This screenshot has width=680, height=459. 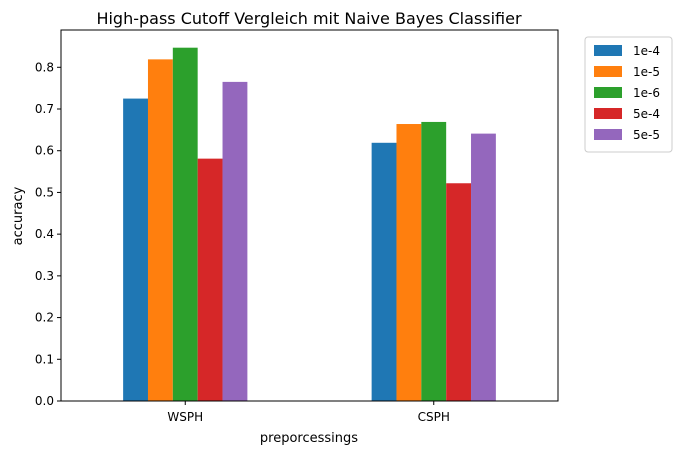 What do you see at coordinates (44, 192) in the screenshot?
I see `y-tick-label: 0.5` at bounding box center [44, 192].